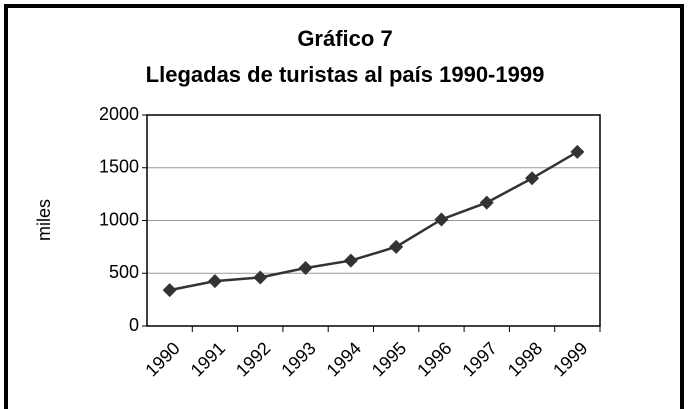 This screenshot has height=409, width=690. What do you see at coordinates (570, 359) in the screenshot?
I see `x-tick-label: 1999` at bounding box center [570, 359].